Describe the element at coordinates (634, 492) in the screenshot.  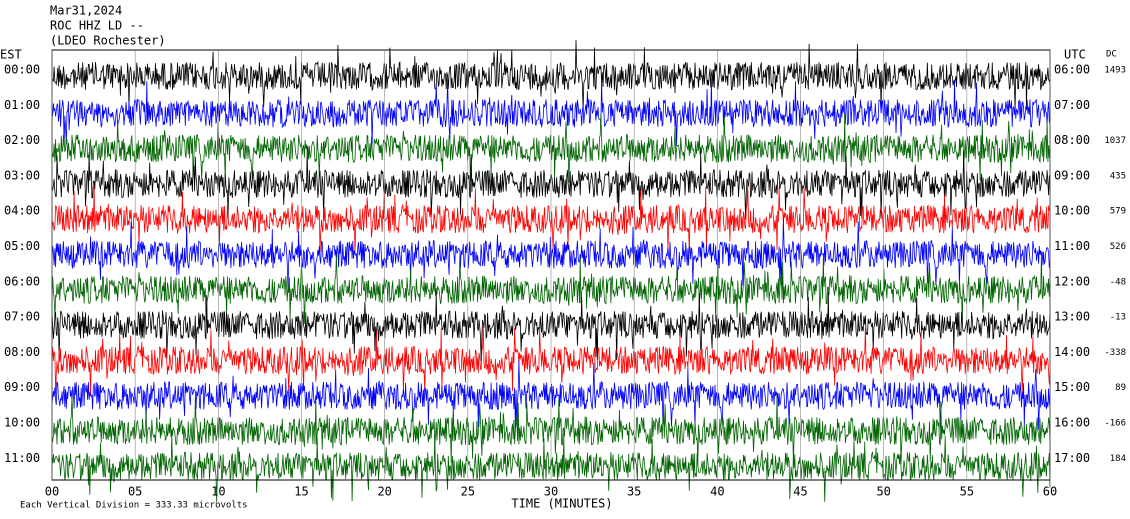
I see `x-tick-label: 35` at that location.